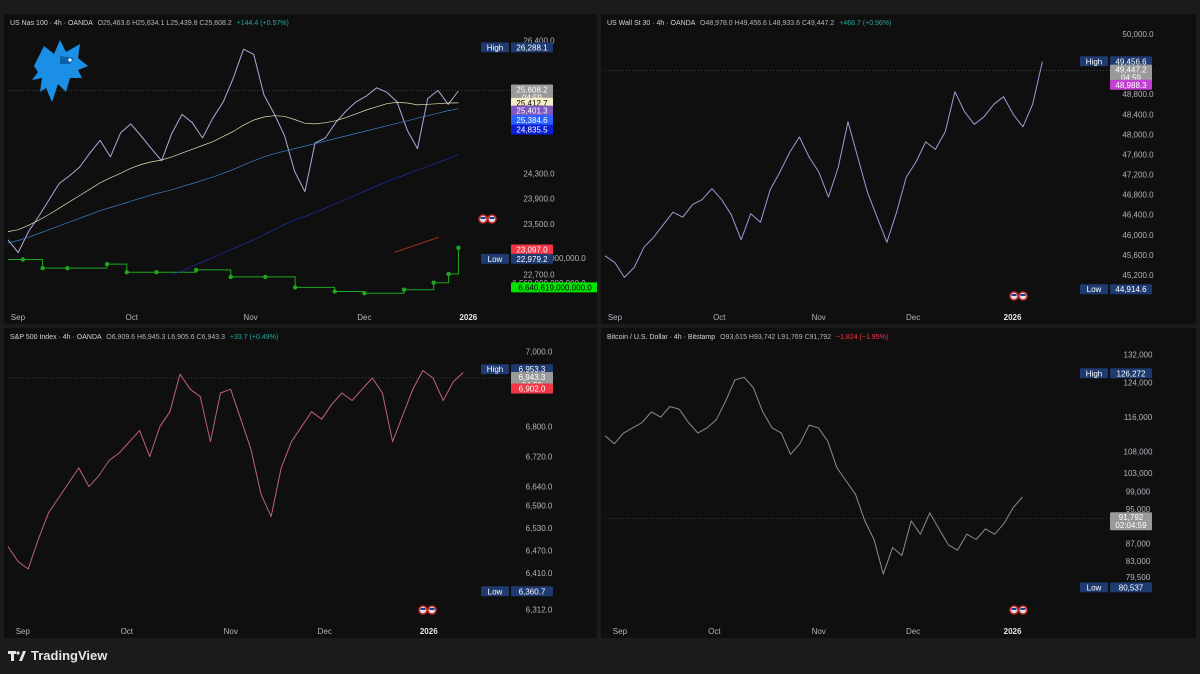 This screenshot has width=1200, height=674. What do you see at coordinates (539, 352) in the screenshot?
I see `y-tick-label: 7,000.0` at bounding box center [539, 352].